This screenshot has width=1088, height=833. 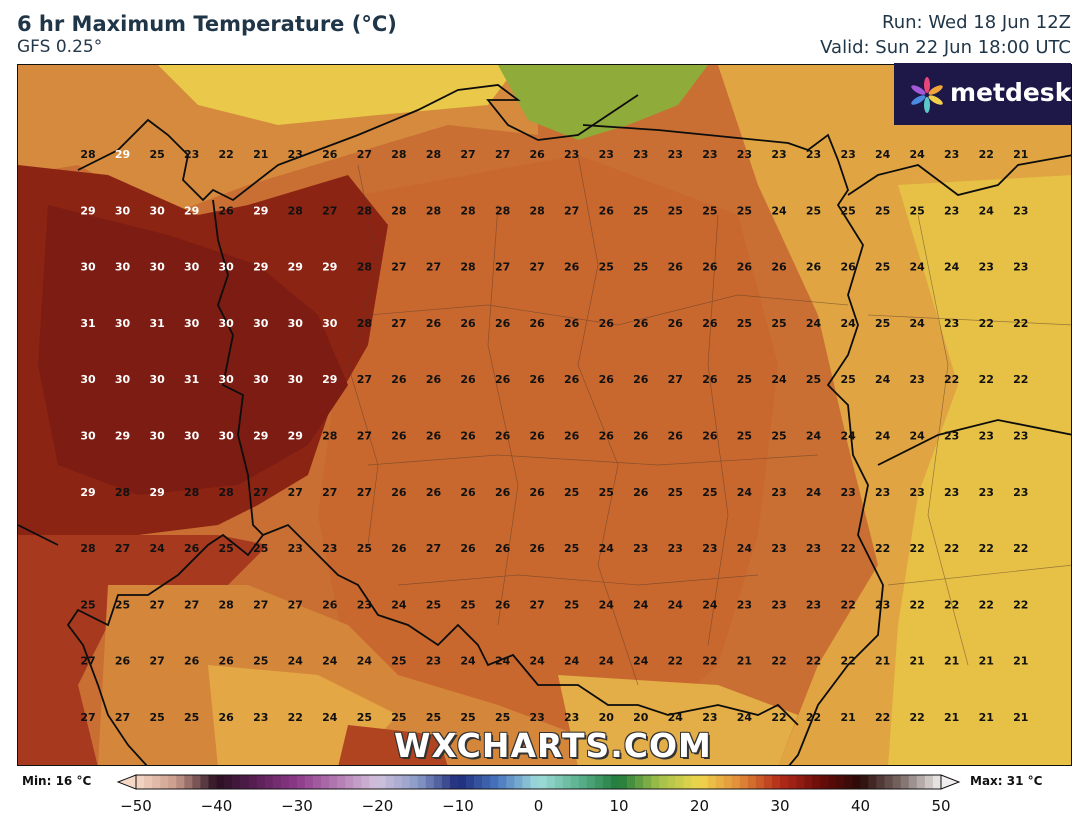 I want to click on temperature-label: 31, so click(x=156, y=323).